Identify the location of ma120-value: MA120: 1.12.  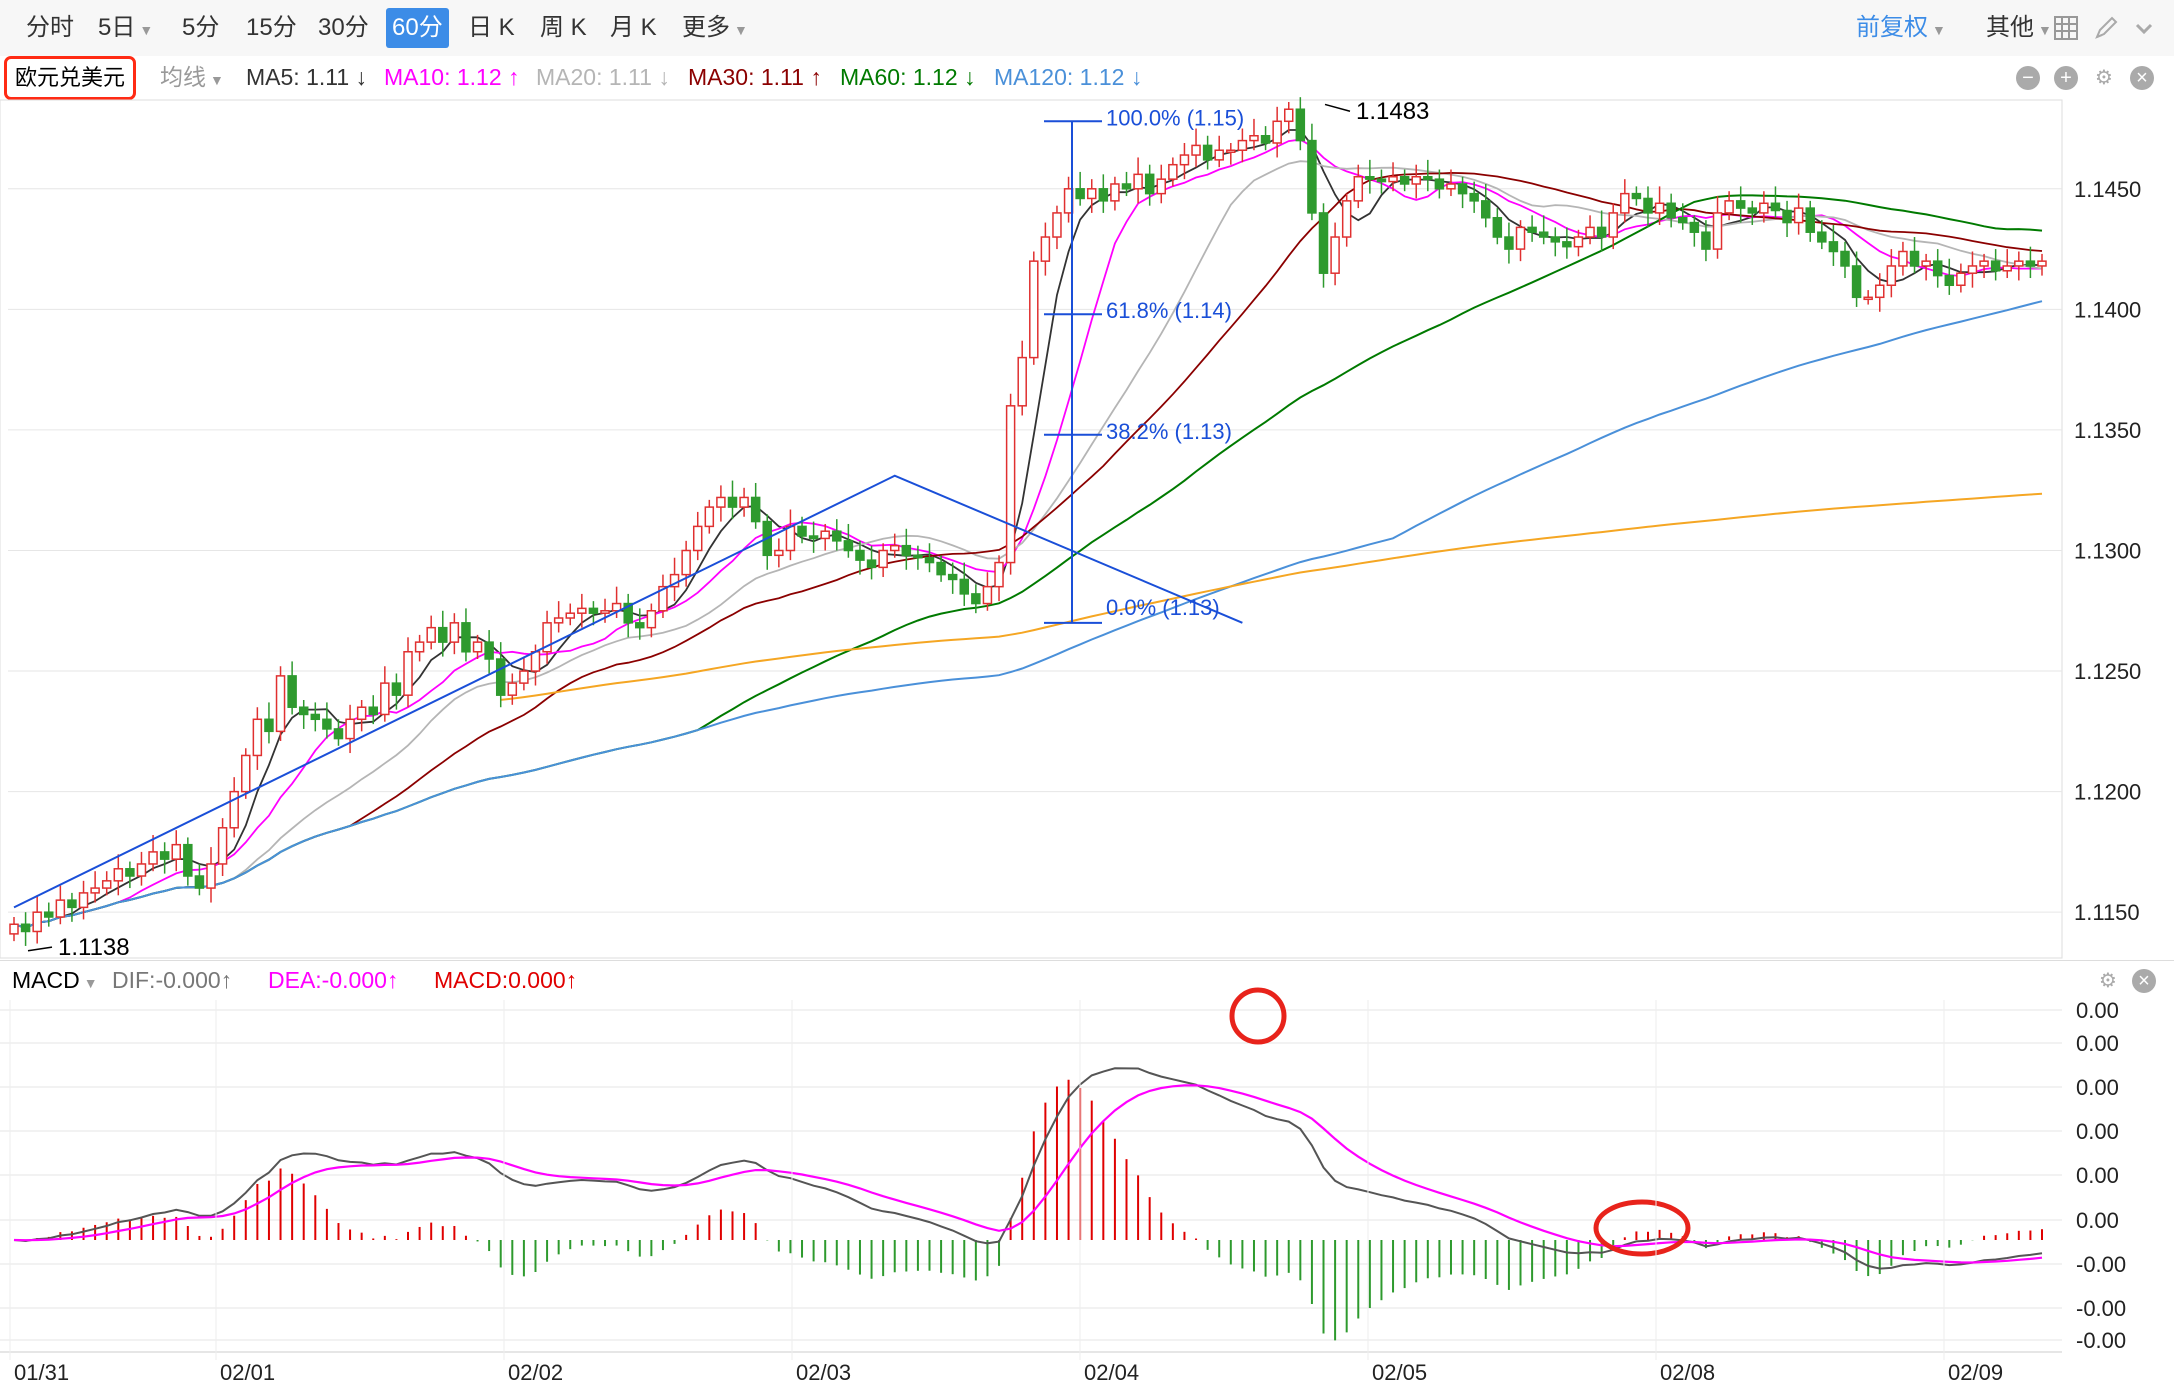
(1059, 77).